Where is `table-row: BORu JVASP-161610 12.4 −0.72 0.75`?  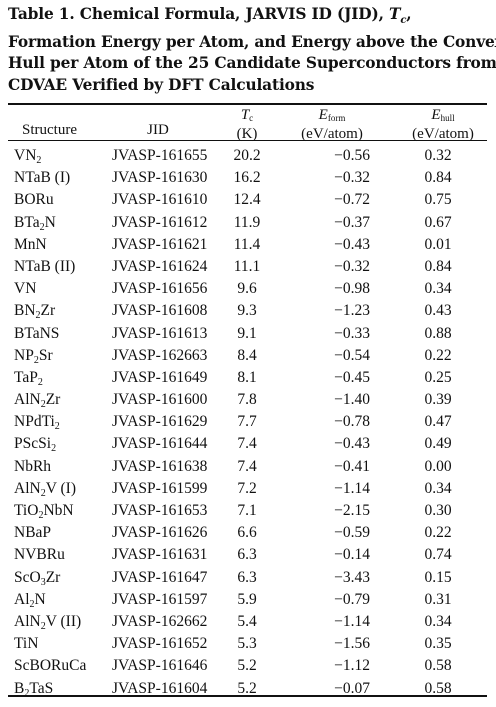 table-row: BORu JVASP-161610 12.4 −0.72 0.75 is located at coordinates (250, 200).